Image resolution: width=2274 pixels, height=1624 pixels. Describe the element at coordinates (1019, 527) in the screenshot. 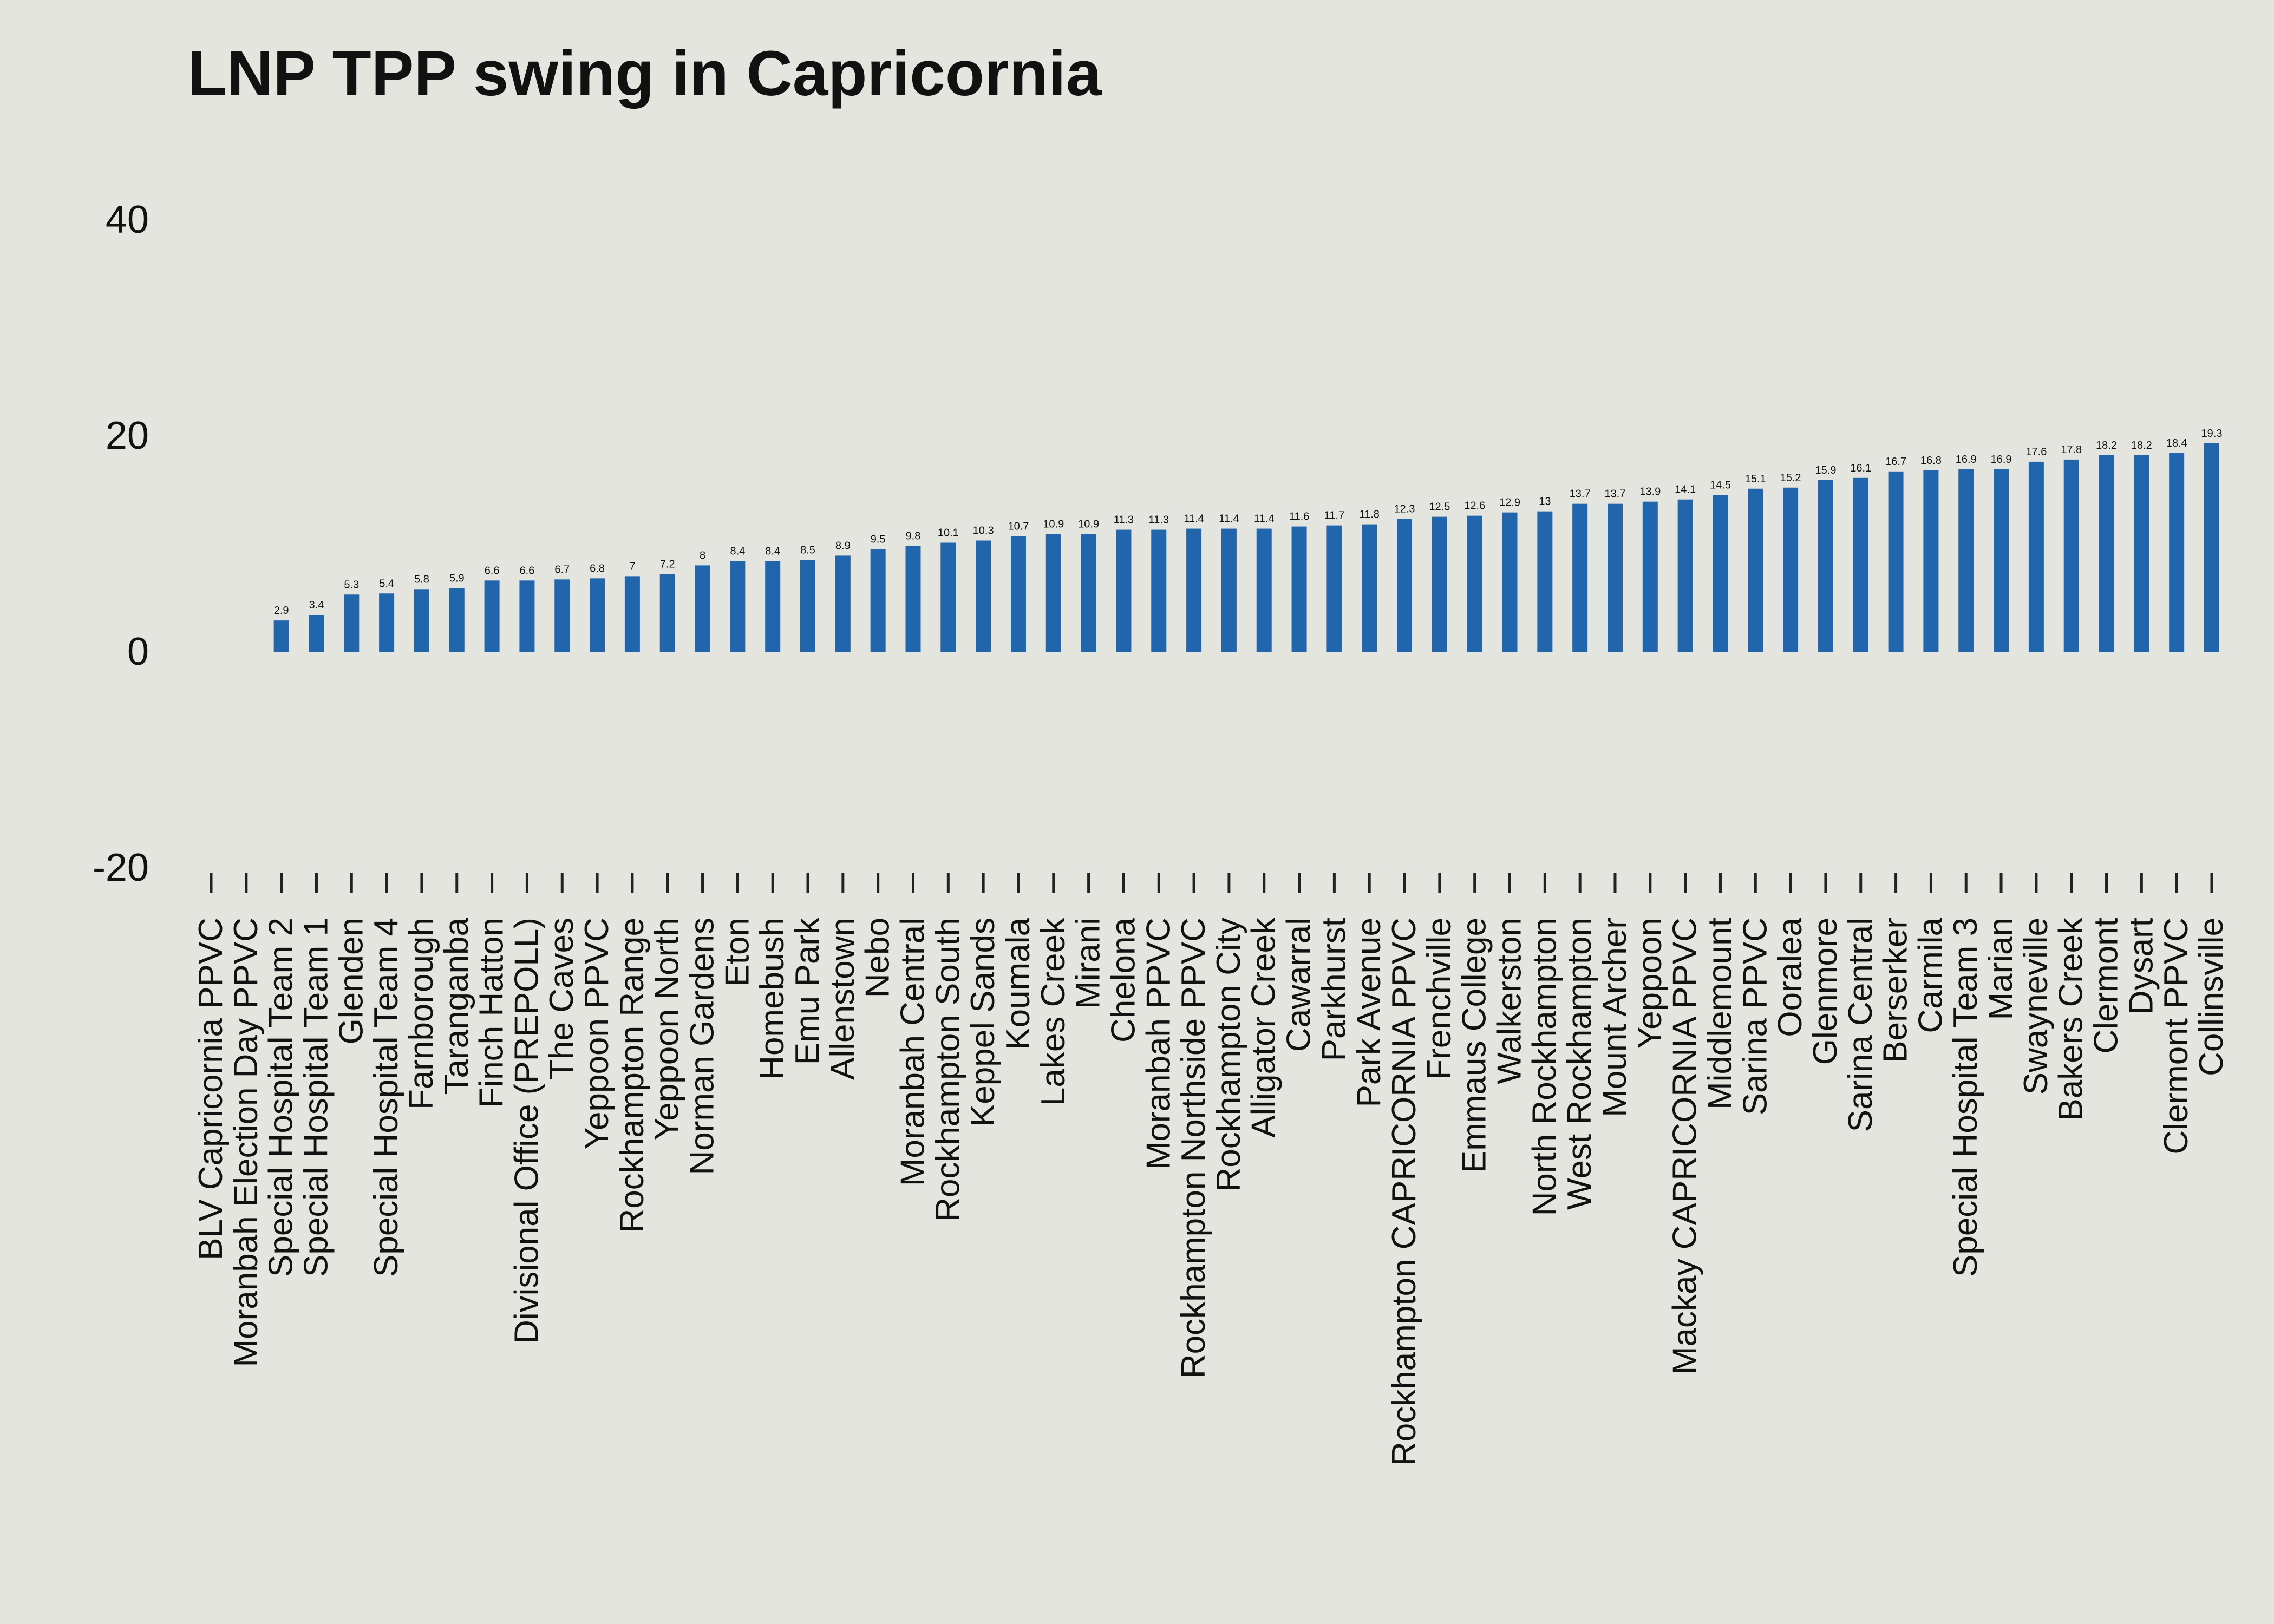

I see `data-label: 10.7` at that location.